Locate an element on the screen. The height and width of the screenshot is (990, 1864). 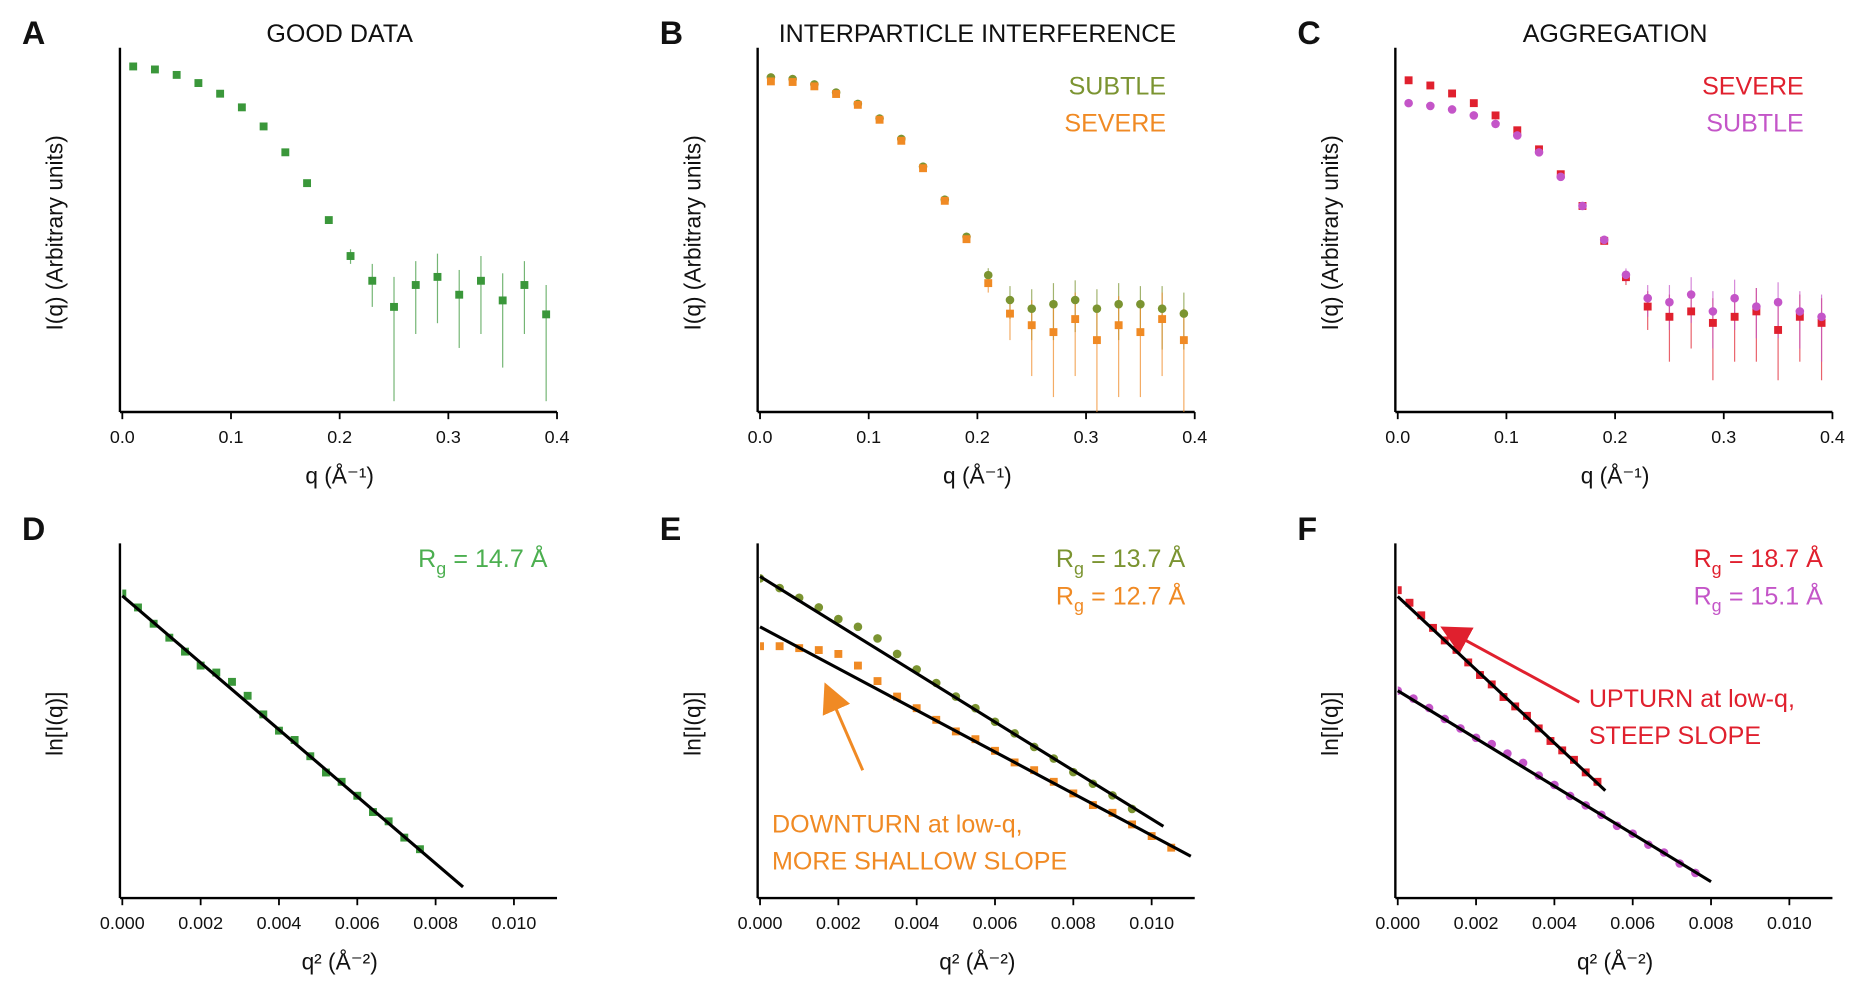
panel-label: D is located at coordinates (33, 529).